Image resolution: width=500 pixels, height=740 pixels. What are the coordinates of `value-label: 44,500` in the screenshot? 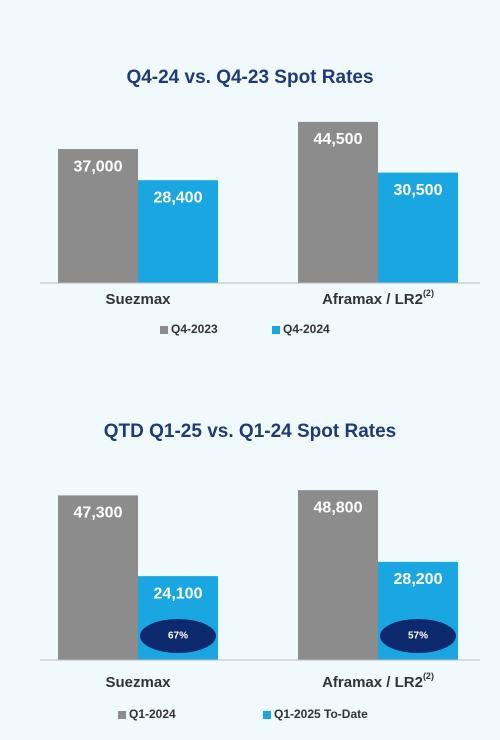 It's located at (338, 139).